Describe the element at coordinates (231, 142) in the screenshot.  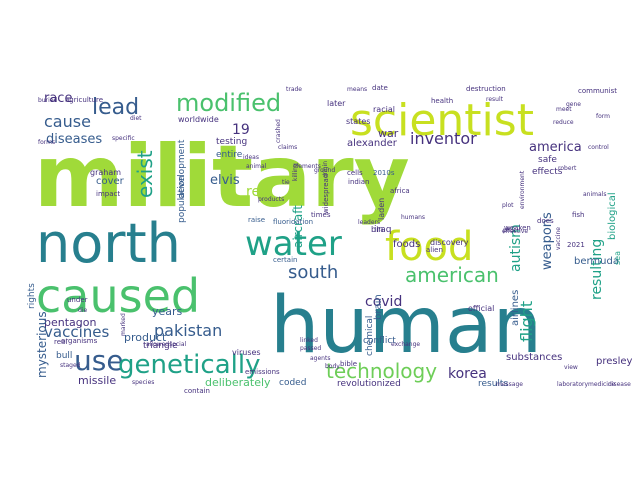
I see `word-testing: testing` at that location.